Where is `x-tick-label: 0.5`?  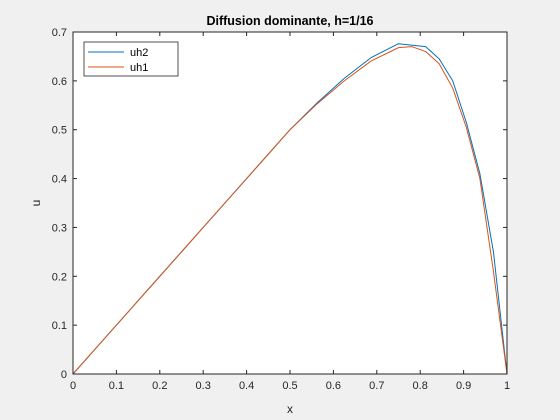
x-tick-label: 0.5 is located at coordinates (289, 386).